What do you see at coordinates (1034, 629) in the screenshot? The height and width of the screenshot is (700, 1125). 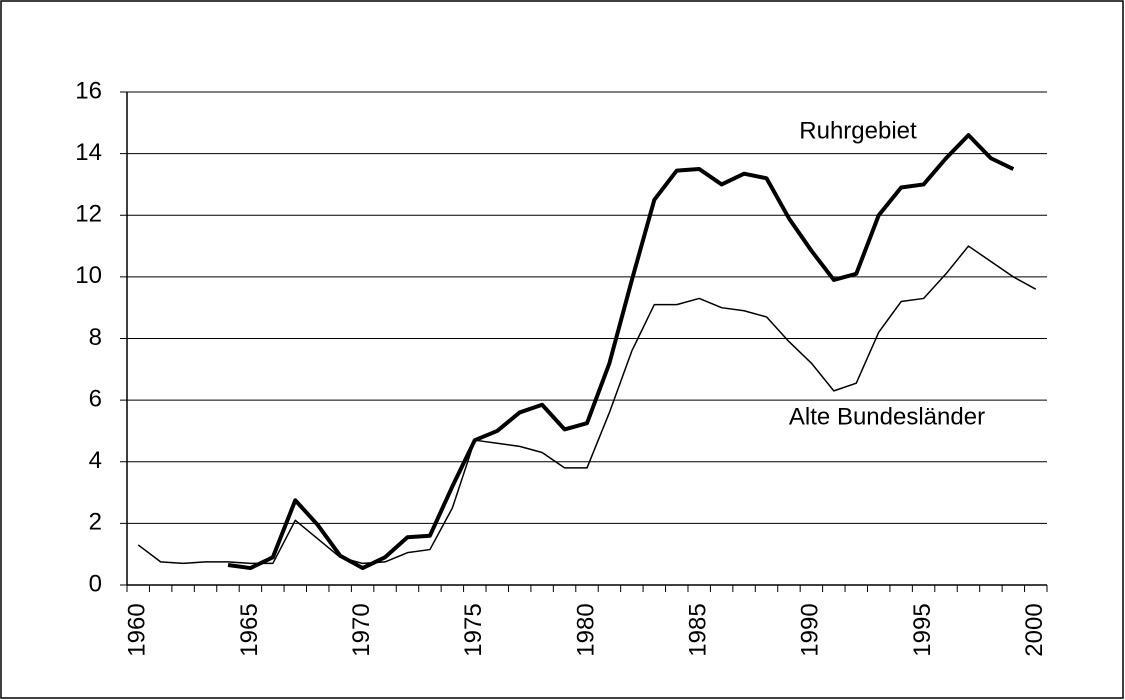 I see `x-tick-label: 2000` at bounding box center [1034, 629].